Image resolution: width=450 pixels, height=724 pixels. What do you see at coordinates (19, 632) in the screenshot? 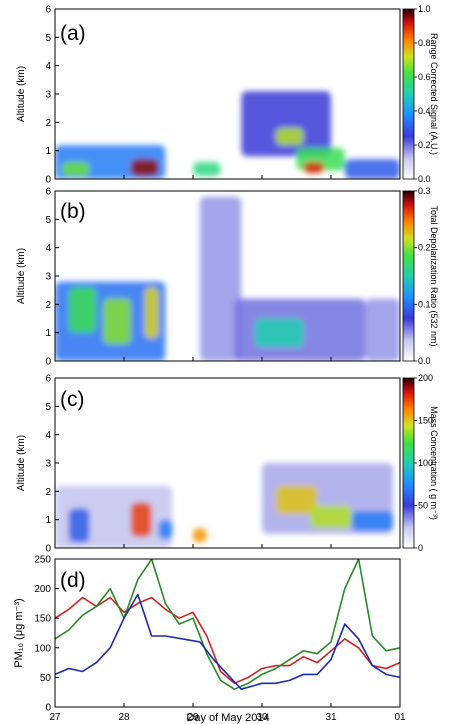
I see `panel-d-ylabel: PM₁₀ (μg m⁻³)` at bounding box center [19, 632].